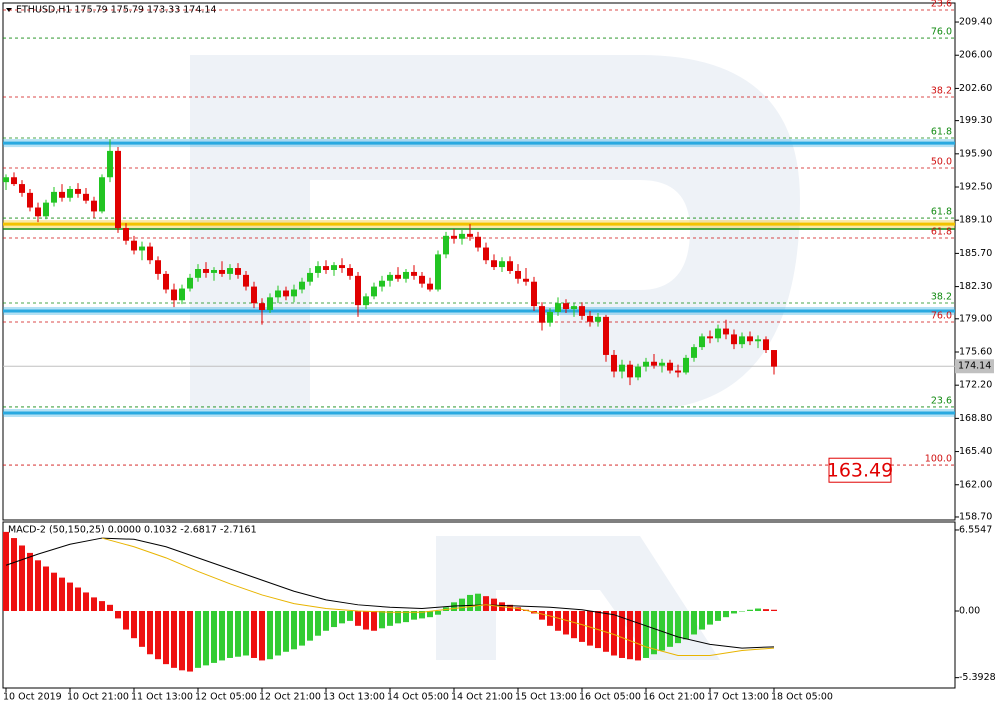 This screenshot has width=995, height=710. I want to click on fib-level-label: 100.0, so click(938, 459).